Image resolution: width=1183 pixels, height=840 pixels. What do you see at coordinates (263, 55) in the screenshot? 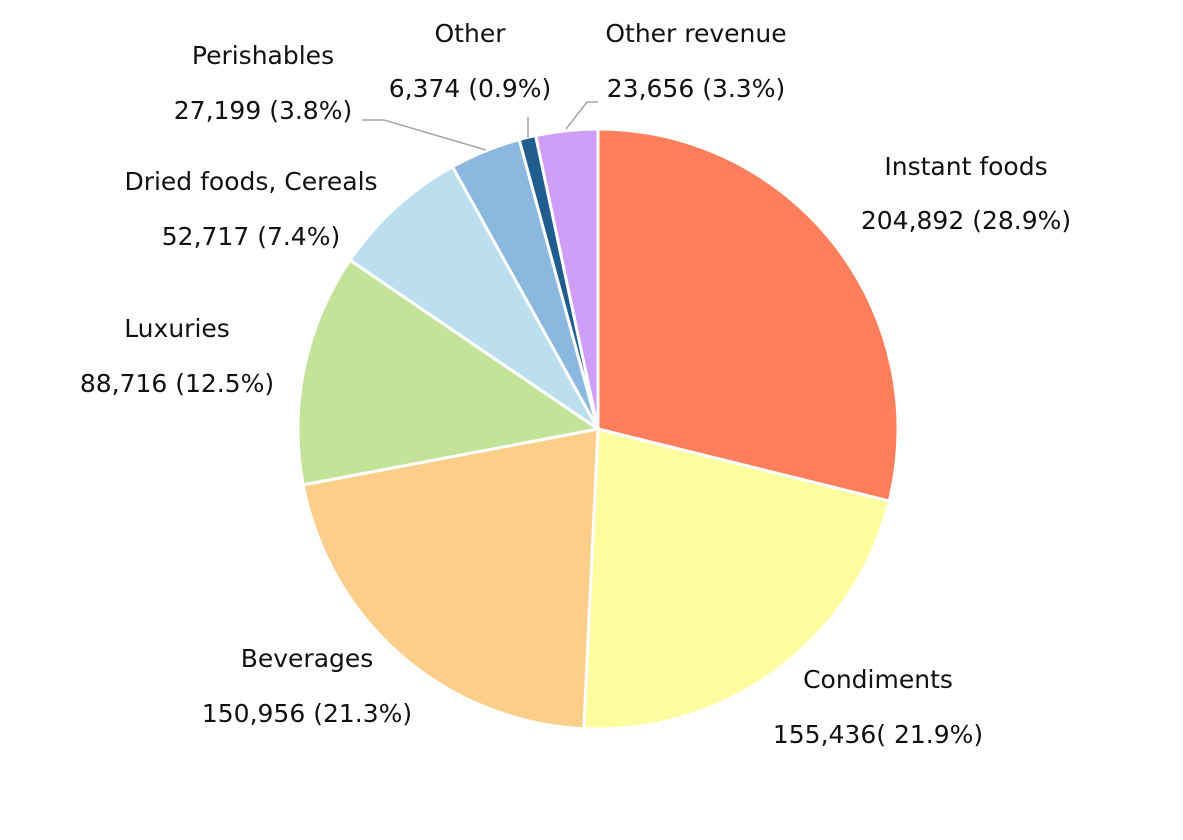
I see `category-label-perishables: Perishables` at bounding box center [263, 55].